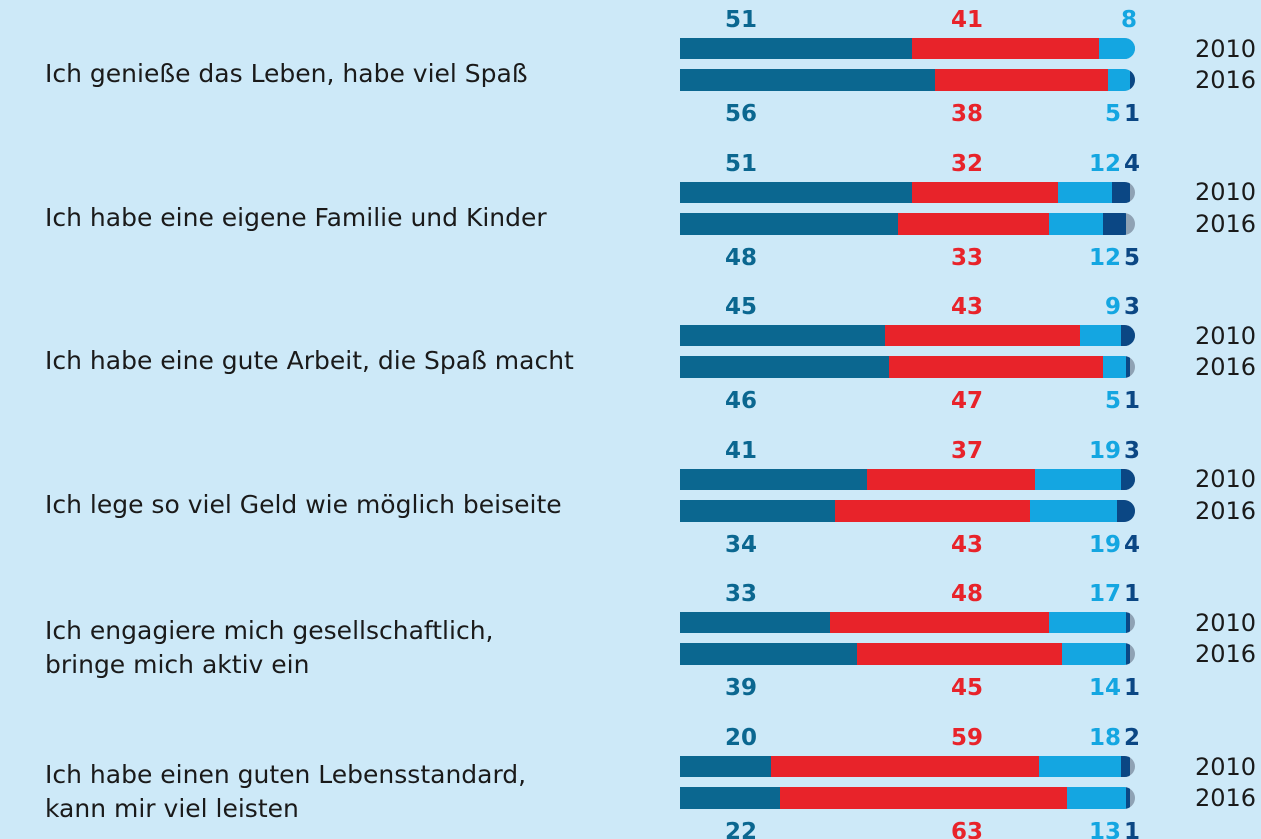  I want to click on value-label: 47, so click(967, 401).